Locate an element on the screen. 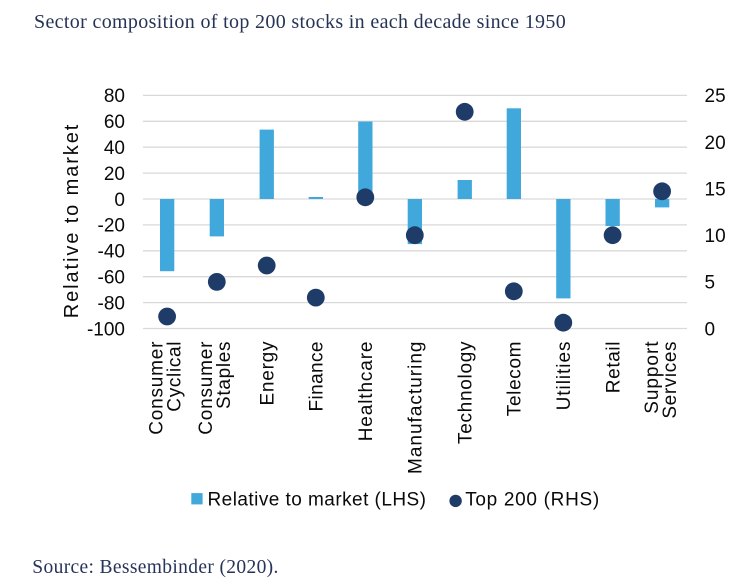  svg-text: Support is located at coordinates (652, 377).